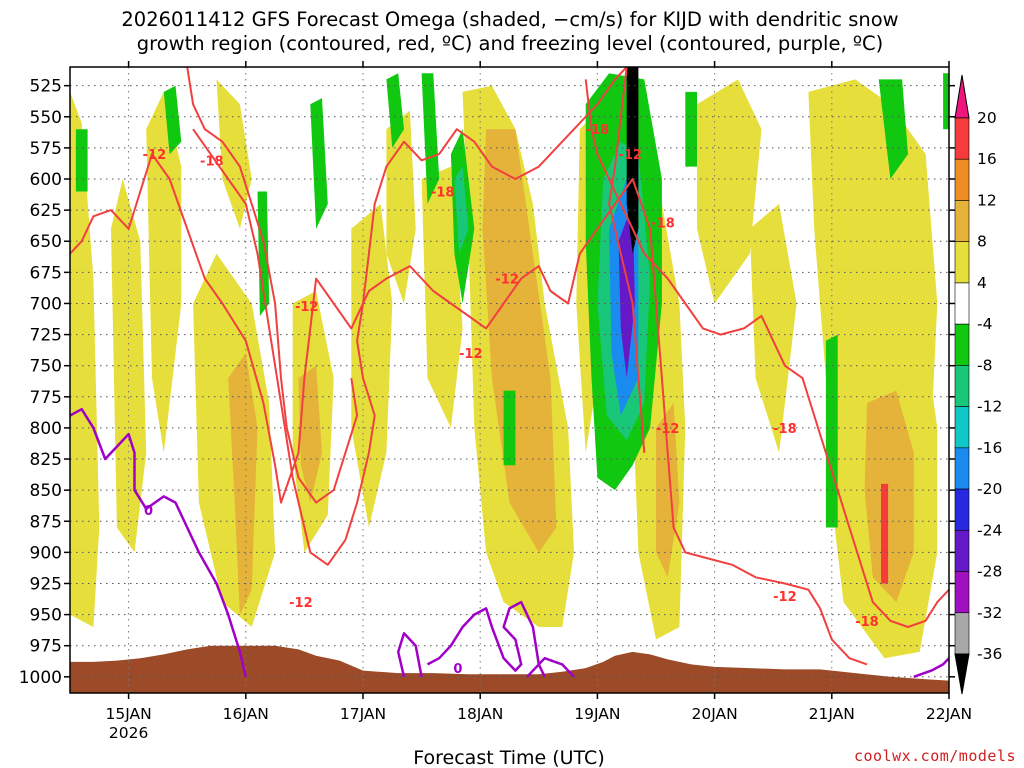 Image resolution: width=1024 pixels, height=768 pixels. I want to click on terrain-fill, so click(509, 669).